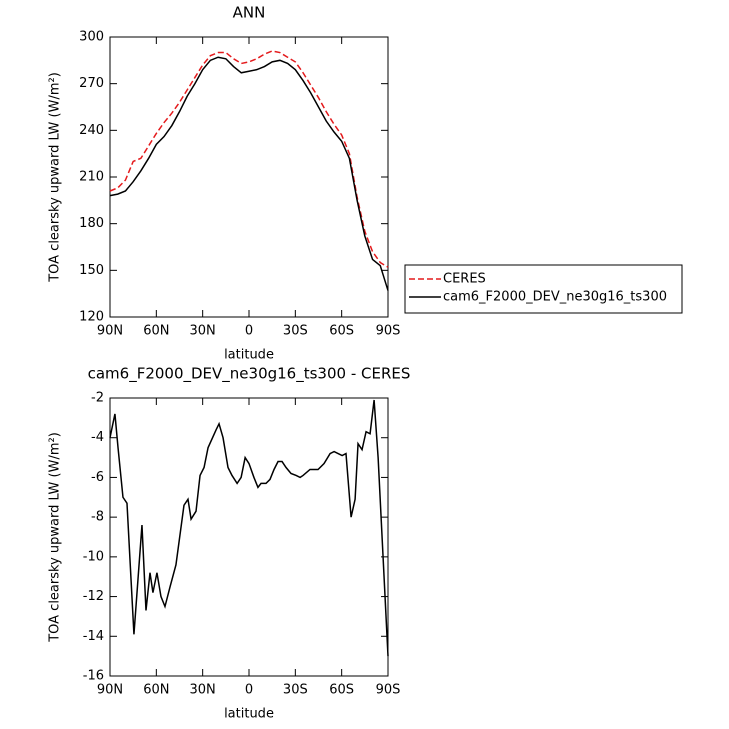 This screenshot has width=729, height=729. Describe the element at coordinates (464, 279) in the screenshot. I see `legend-label: CERES` at that location.